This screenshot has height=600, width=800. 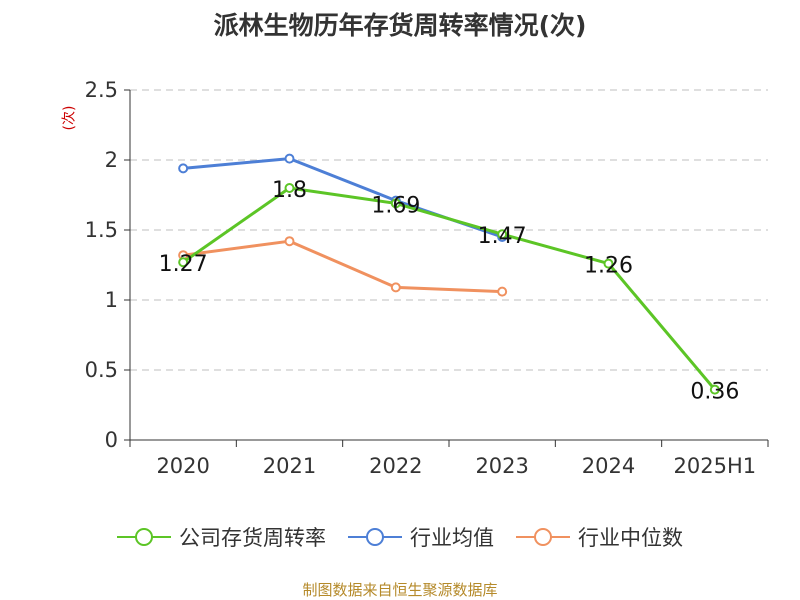 I want to click on x-tick-label-2024: 2024, so click(x=608, y=466).